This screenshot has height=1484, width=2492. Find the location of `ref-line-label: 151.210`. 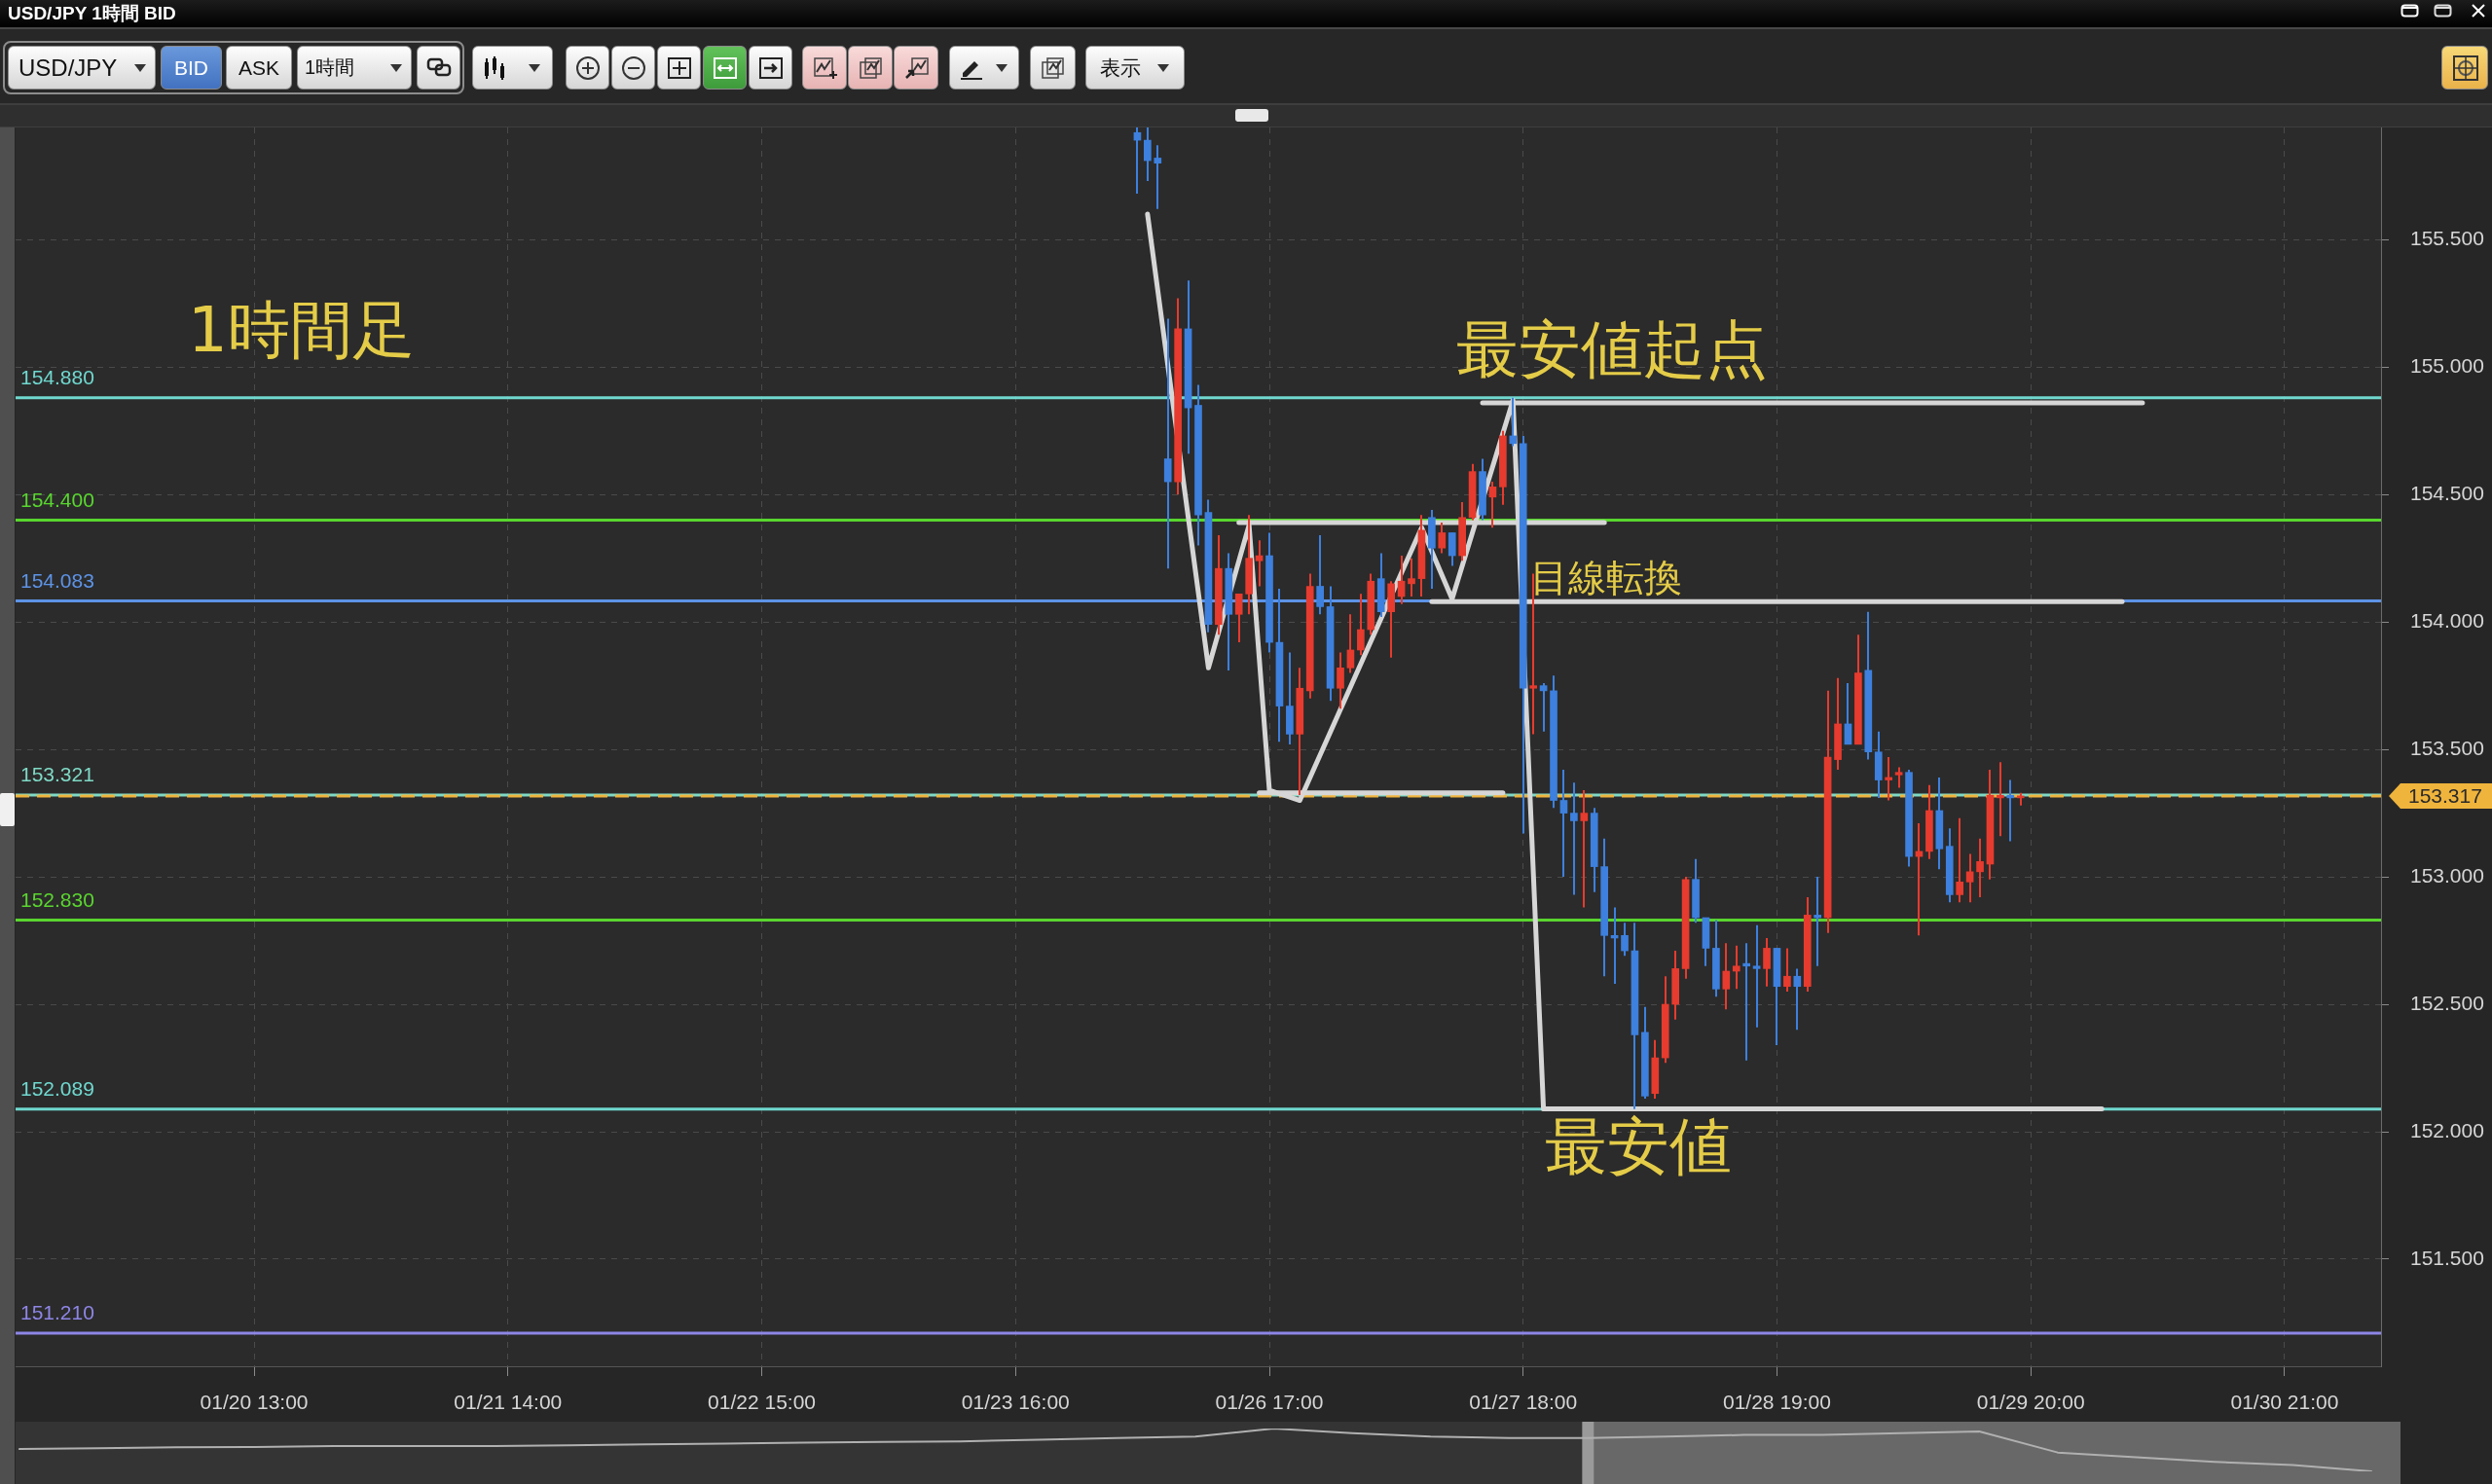

ref-line-label: 151.210 is located at coordinates (57, 1313).